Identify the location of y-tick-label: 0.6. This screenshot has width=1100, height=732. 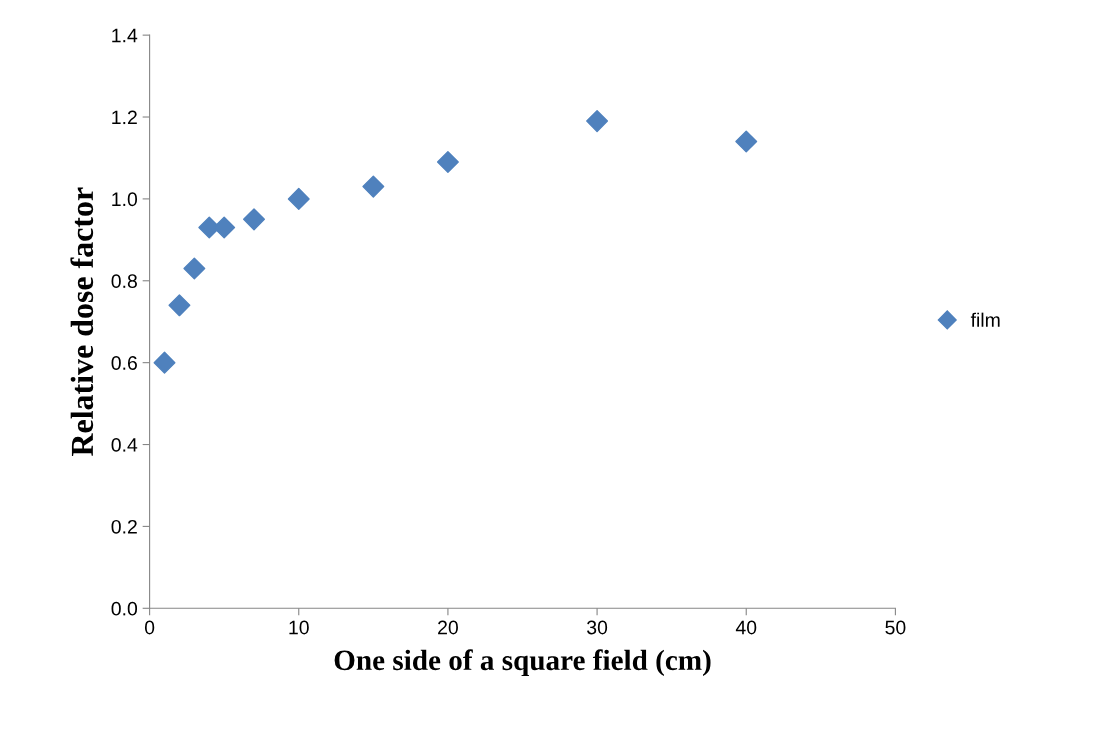
(124, 363).